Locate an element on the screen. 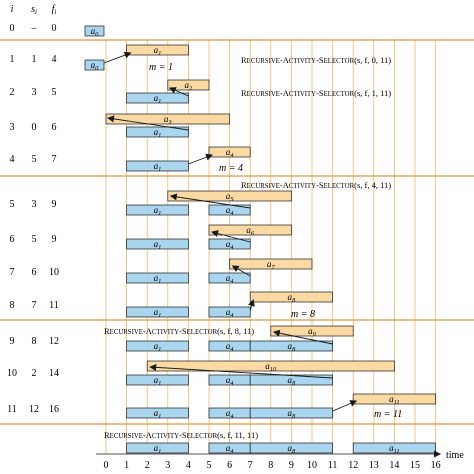 This screenshot has height=474, width=474. table-cell-s: 2 is located at coordinates (34, 373).